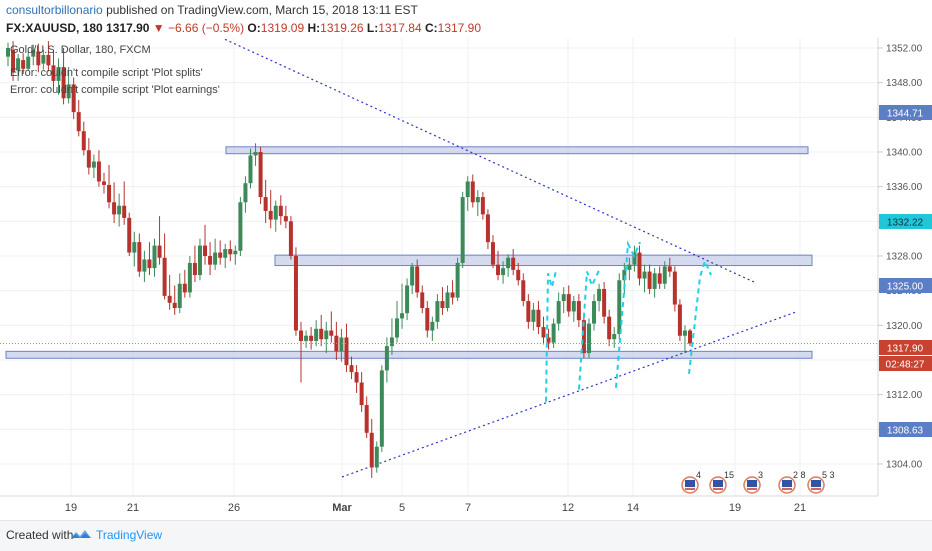 Image resolution: width=932 pixels, height=551 pixels. What do you see at coordinates (133, 508) in the screenshot?
I see `time-tick-label: 21` at bounding box center [133, 508].